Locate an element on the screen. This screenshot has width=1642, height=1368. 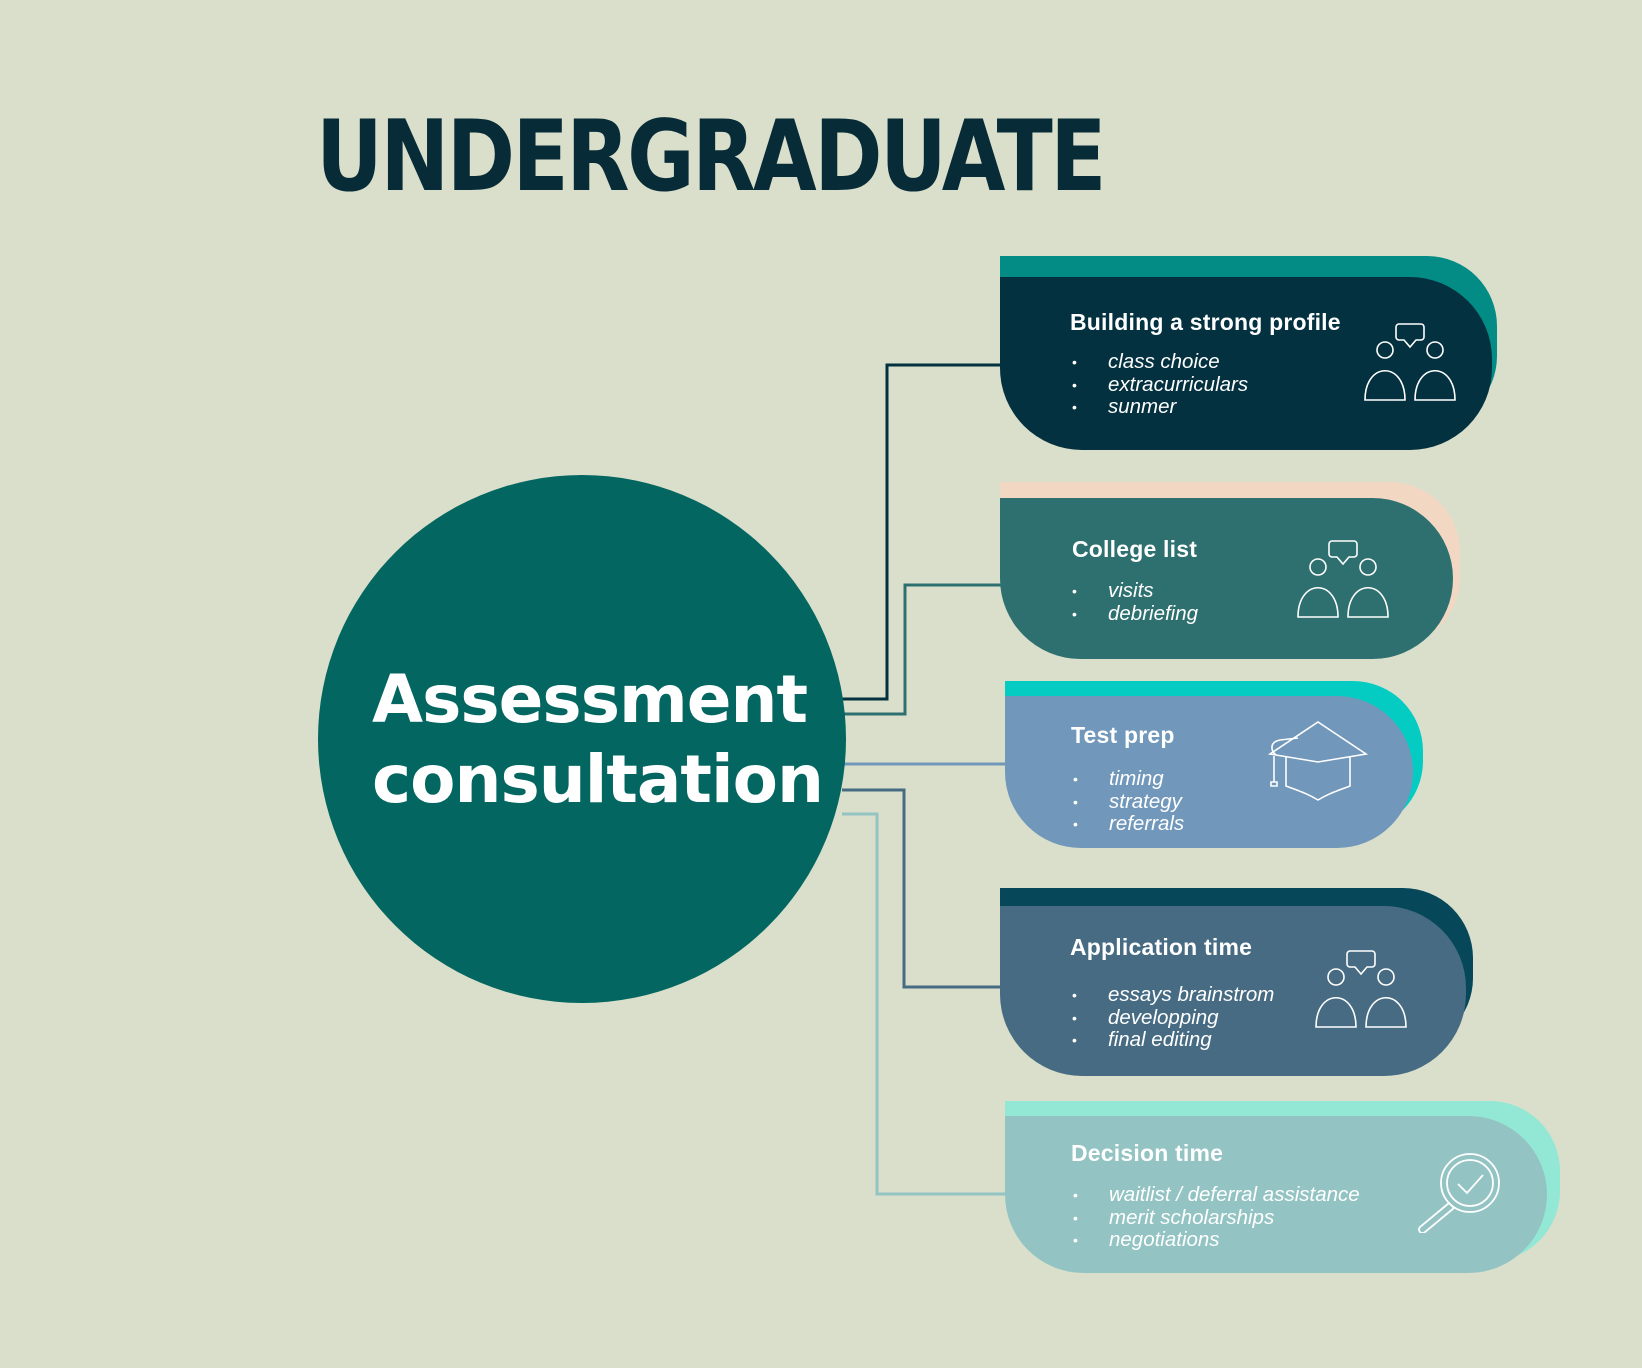
list-item: strategy is located at coordinates (1127, 802).